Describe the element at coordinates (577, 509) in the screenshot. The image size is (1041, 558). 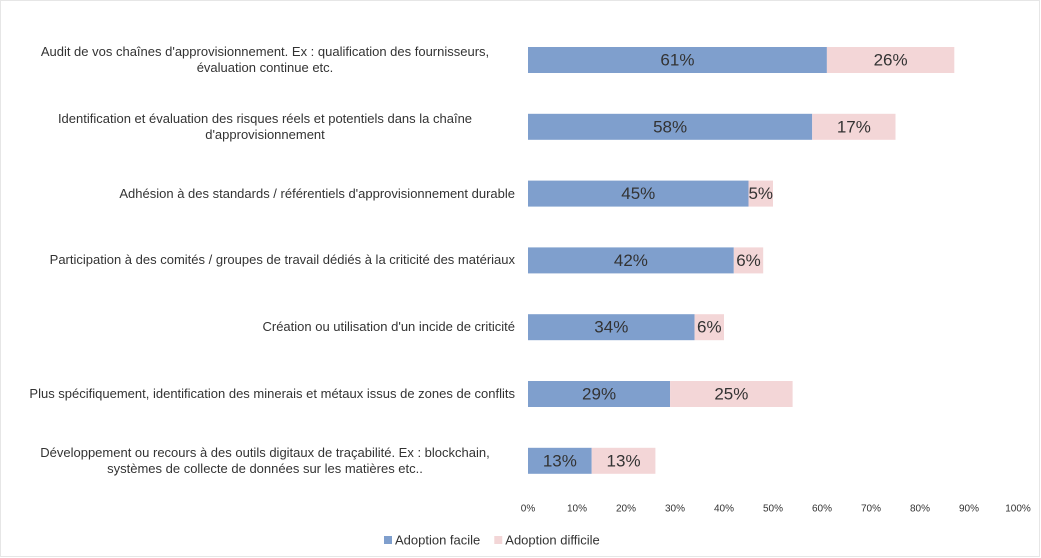
I see `x-tick-label: 10%` at that location.